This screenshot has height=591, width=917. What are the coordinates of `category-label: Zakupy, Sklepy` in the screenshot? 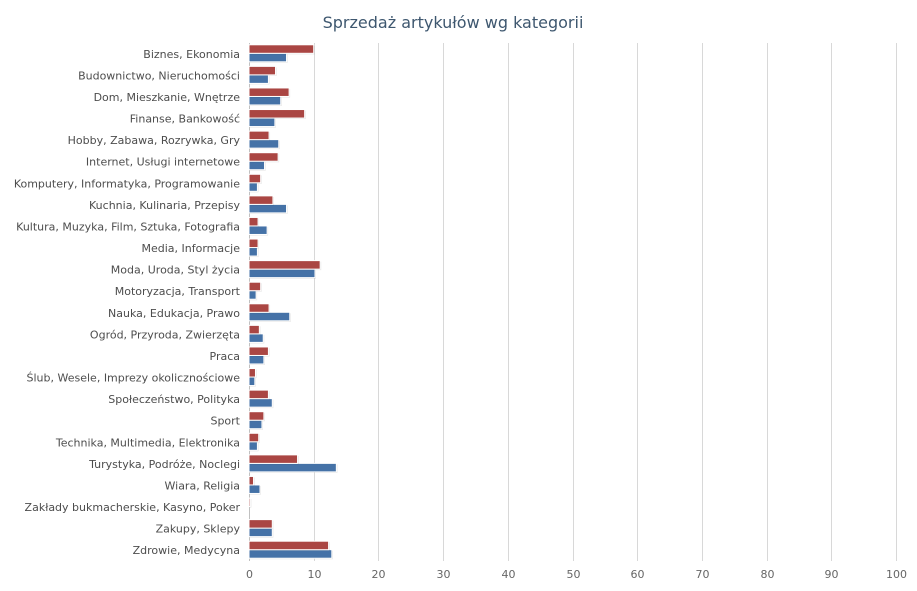 It's located at (198, 529).